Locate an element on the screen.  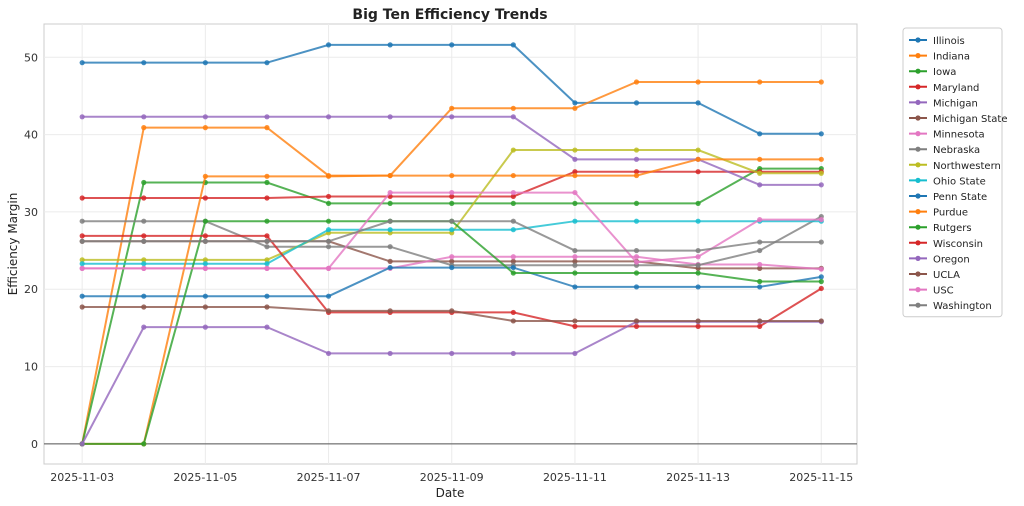
legend-label: Michigan is located at coordinates (955, 103).